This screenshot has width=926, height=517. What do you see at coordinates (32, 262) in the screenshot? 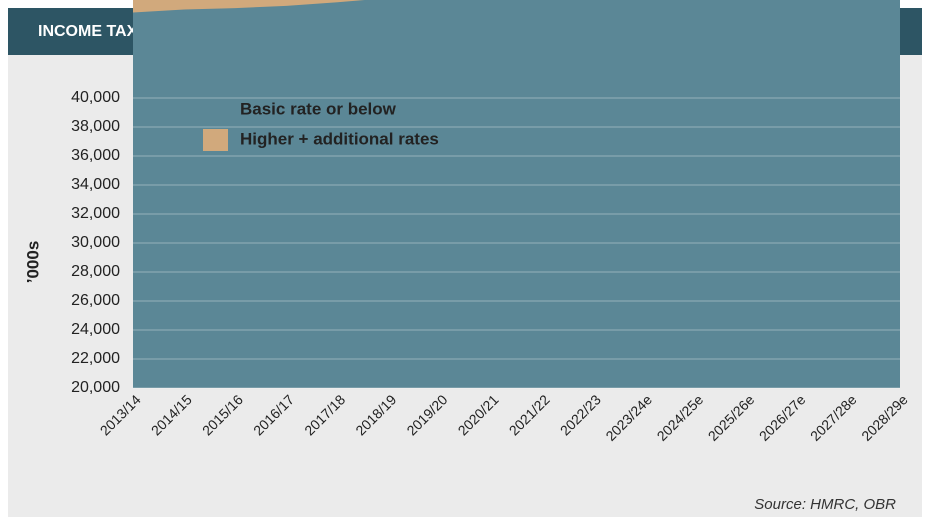
I see `y-axis-label: ’000s` at bounding box center [32, 262].